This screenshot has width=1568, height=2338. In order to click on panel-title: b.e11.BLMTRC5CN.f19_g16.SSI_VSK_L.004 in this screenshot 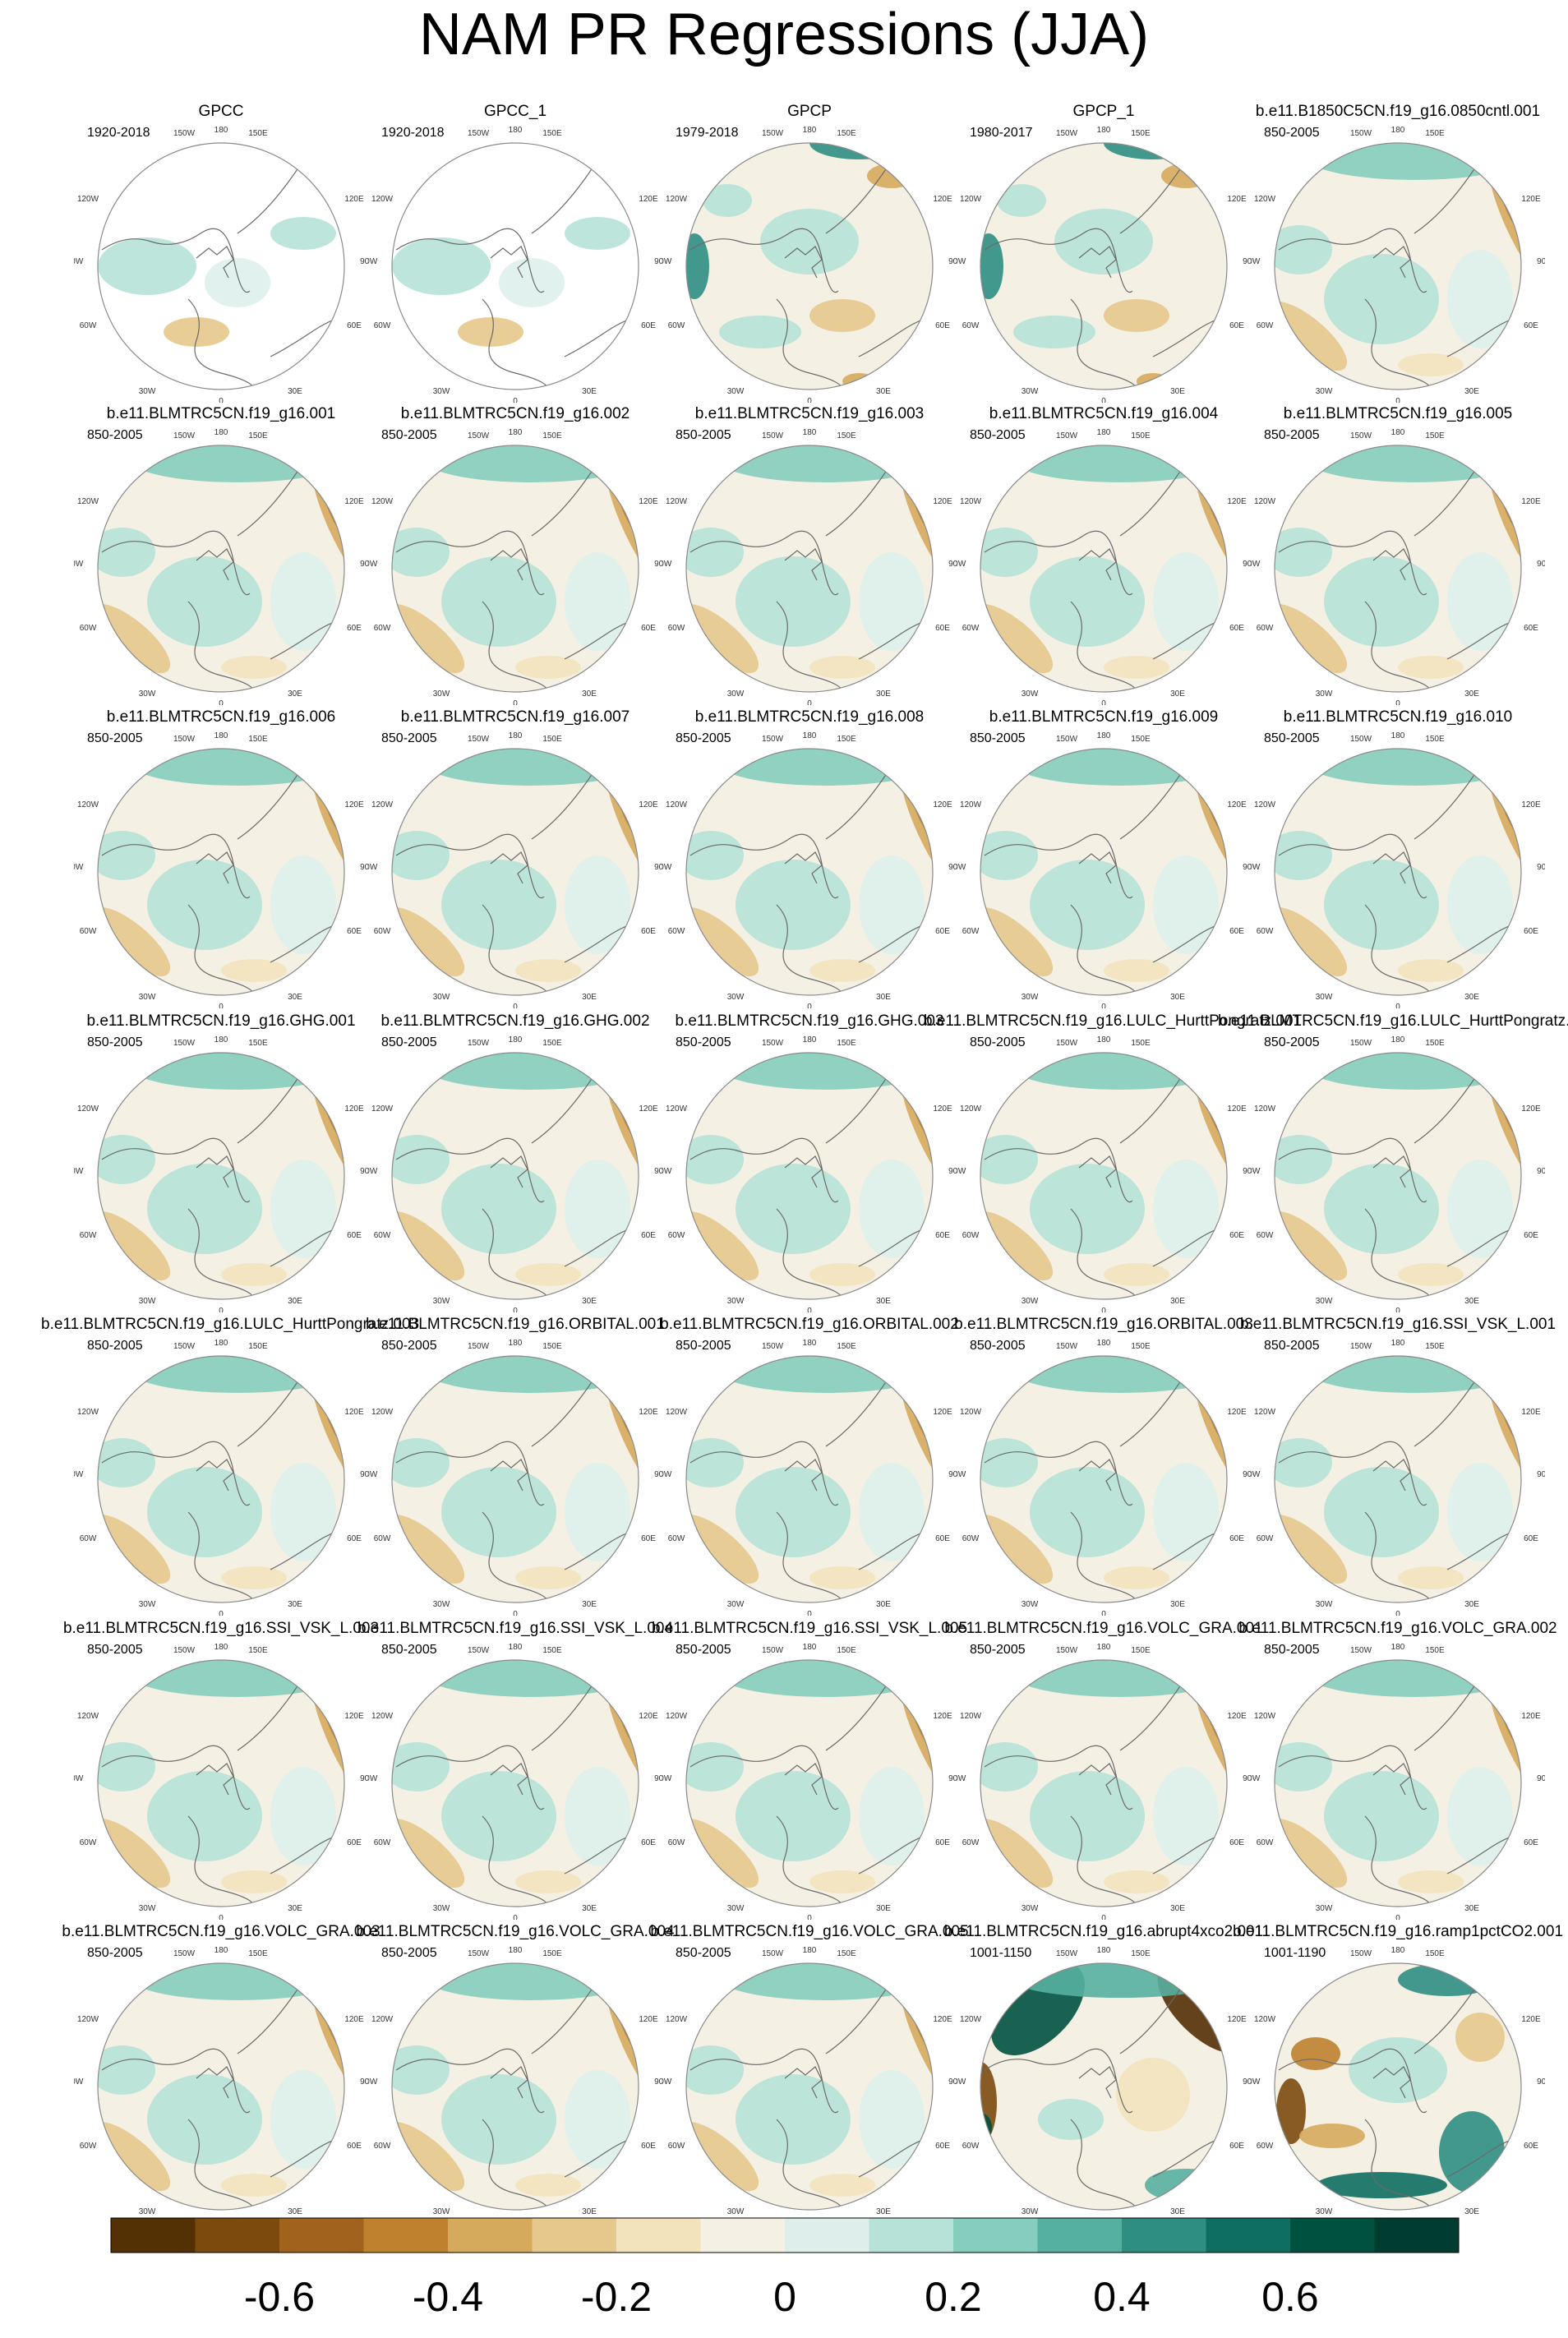, I will do `click(515, 1628)`.